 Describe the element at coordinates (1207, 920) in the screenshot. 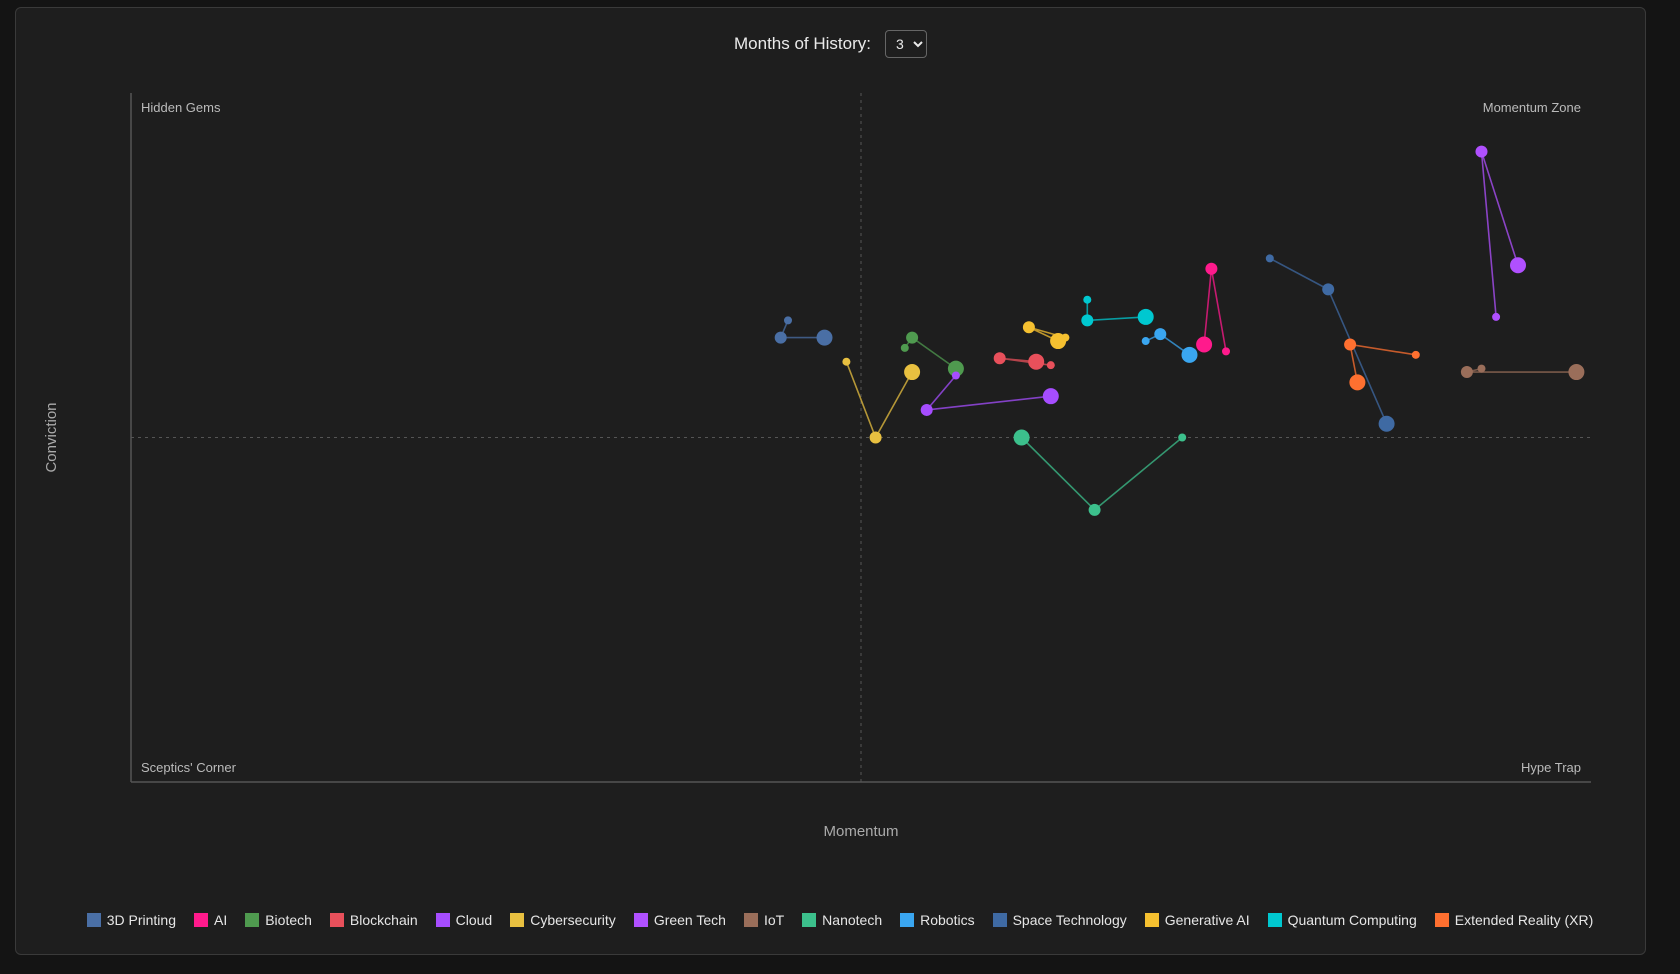

I see `legend-label: Generative AI` at that location.